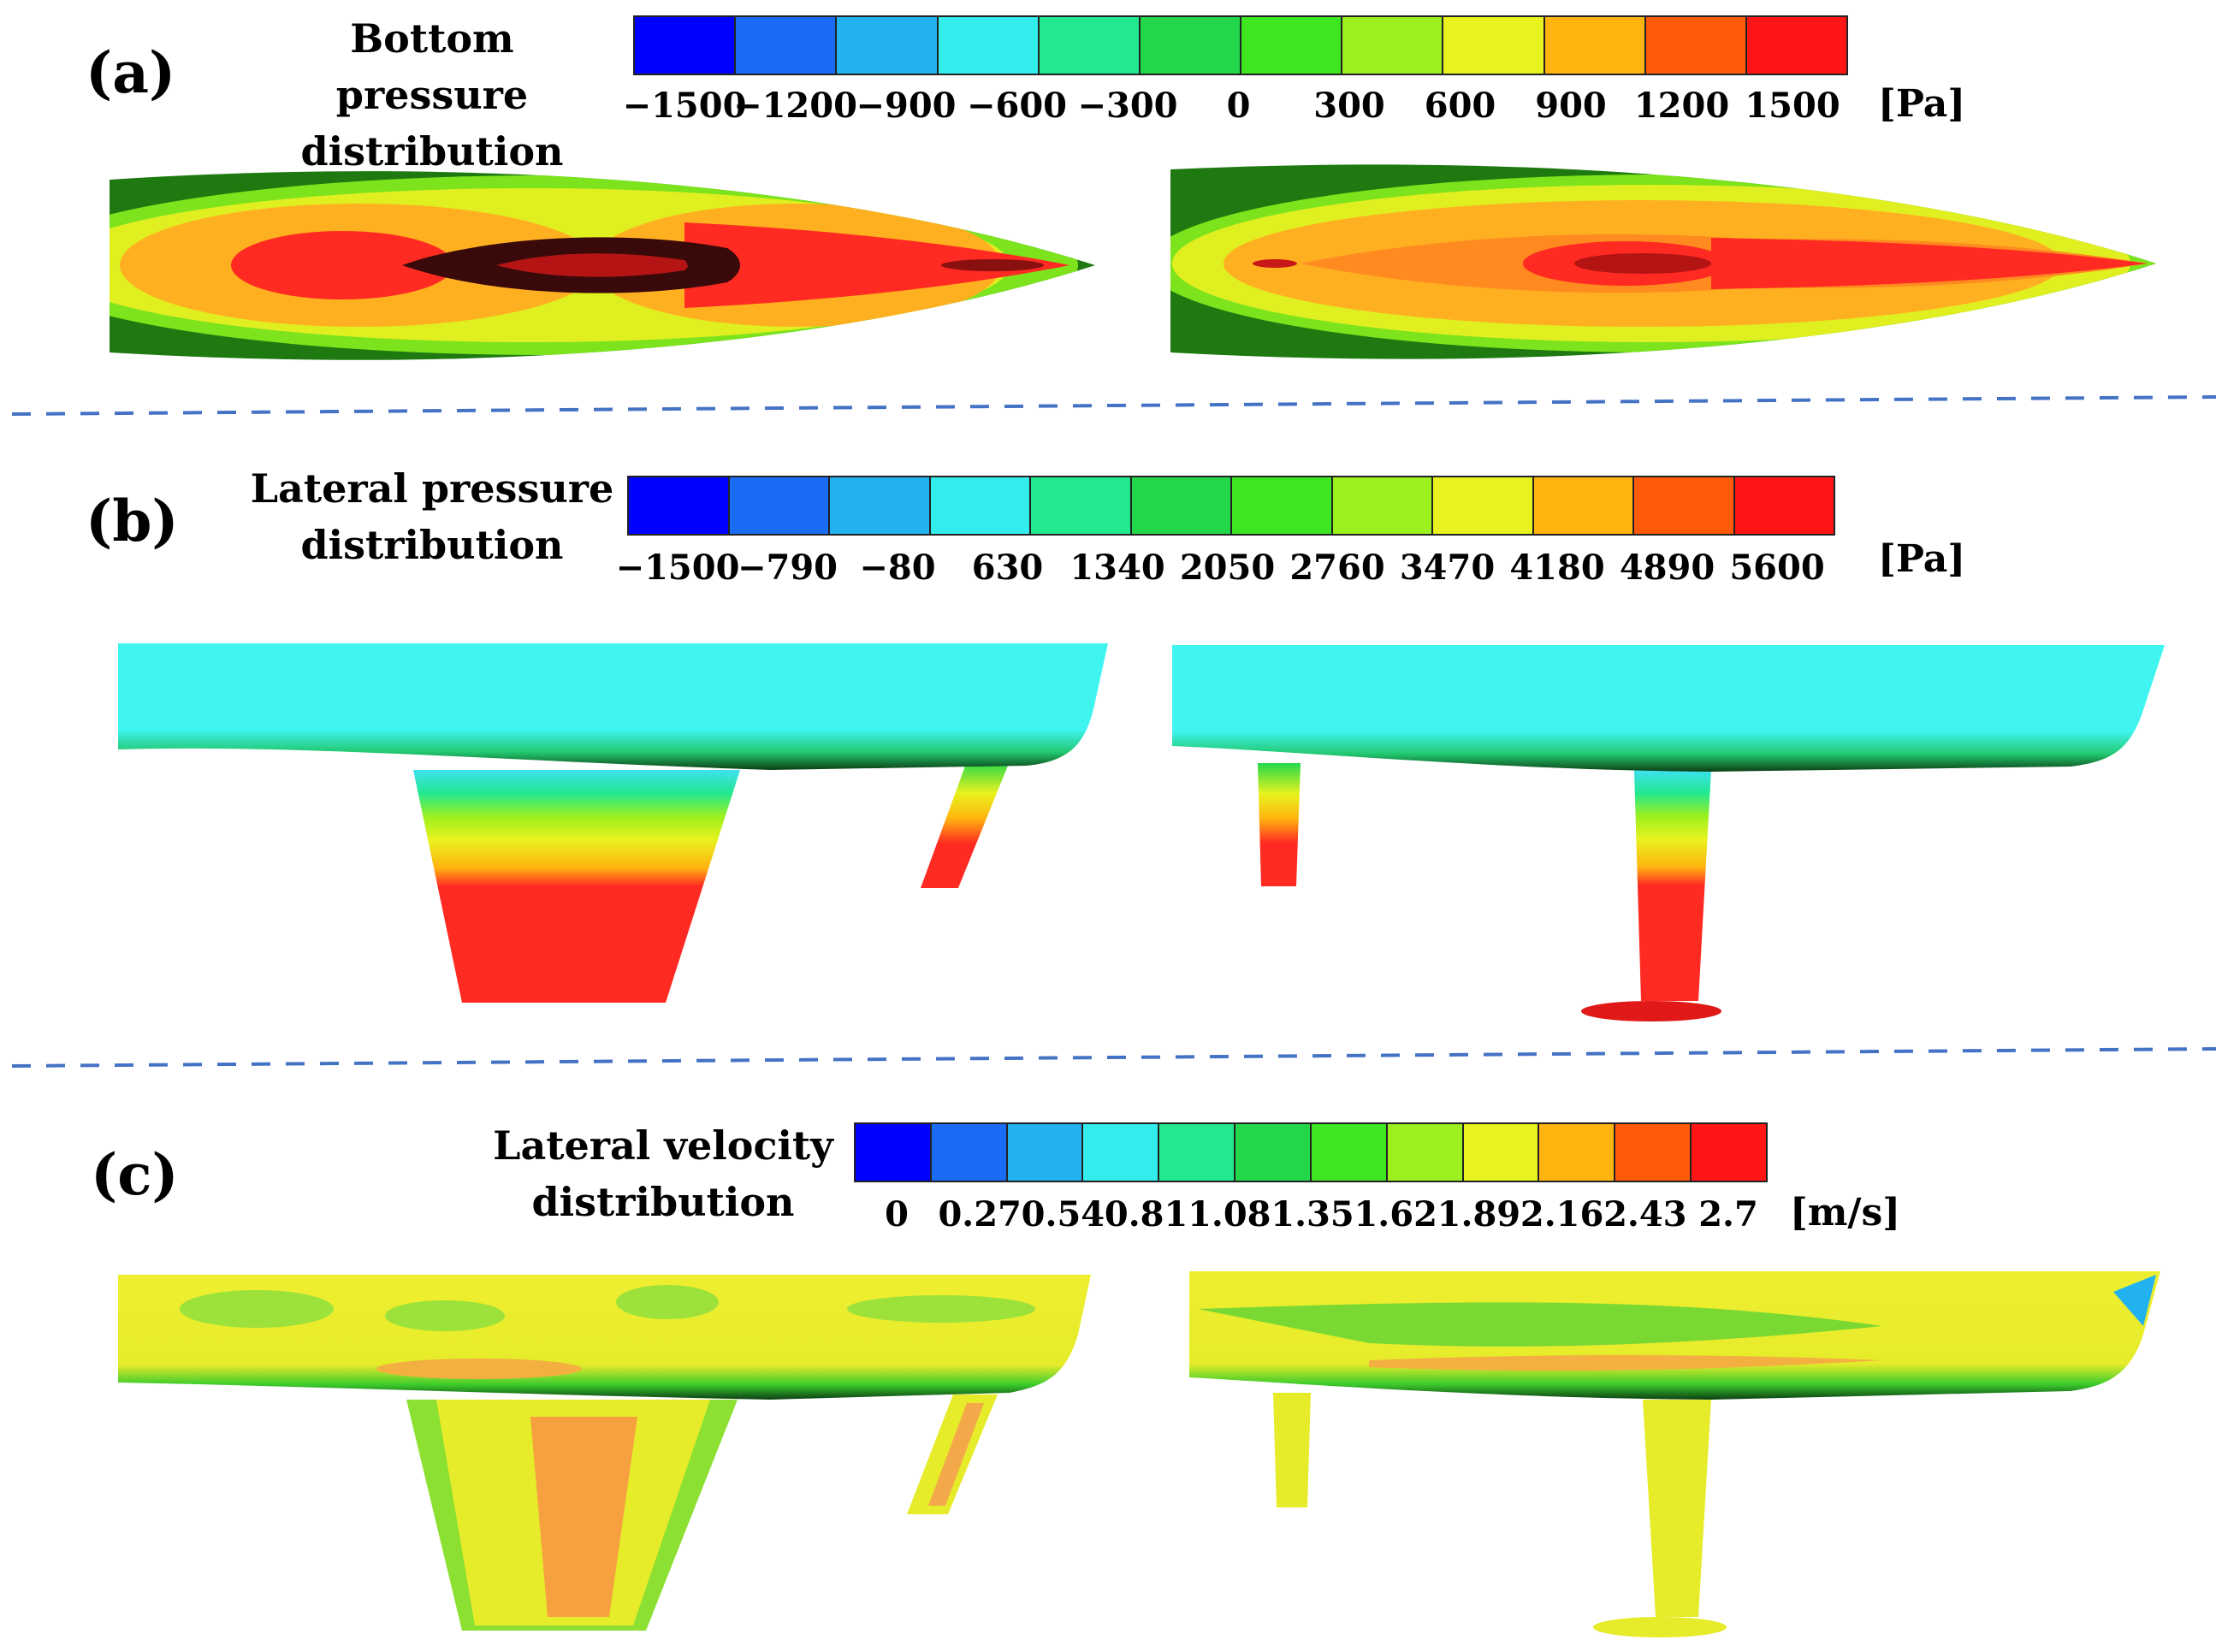 This screenshot has width=2216, height=1652. What do you see at coordinates (1557, 568) in the screenshot?
I see `colorbar-tick-label: 4180` at bounding box center [1557, 568].